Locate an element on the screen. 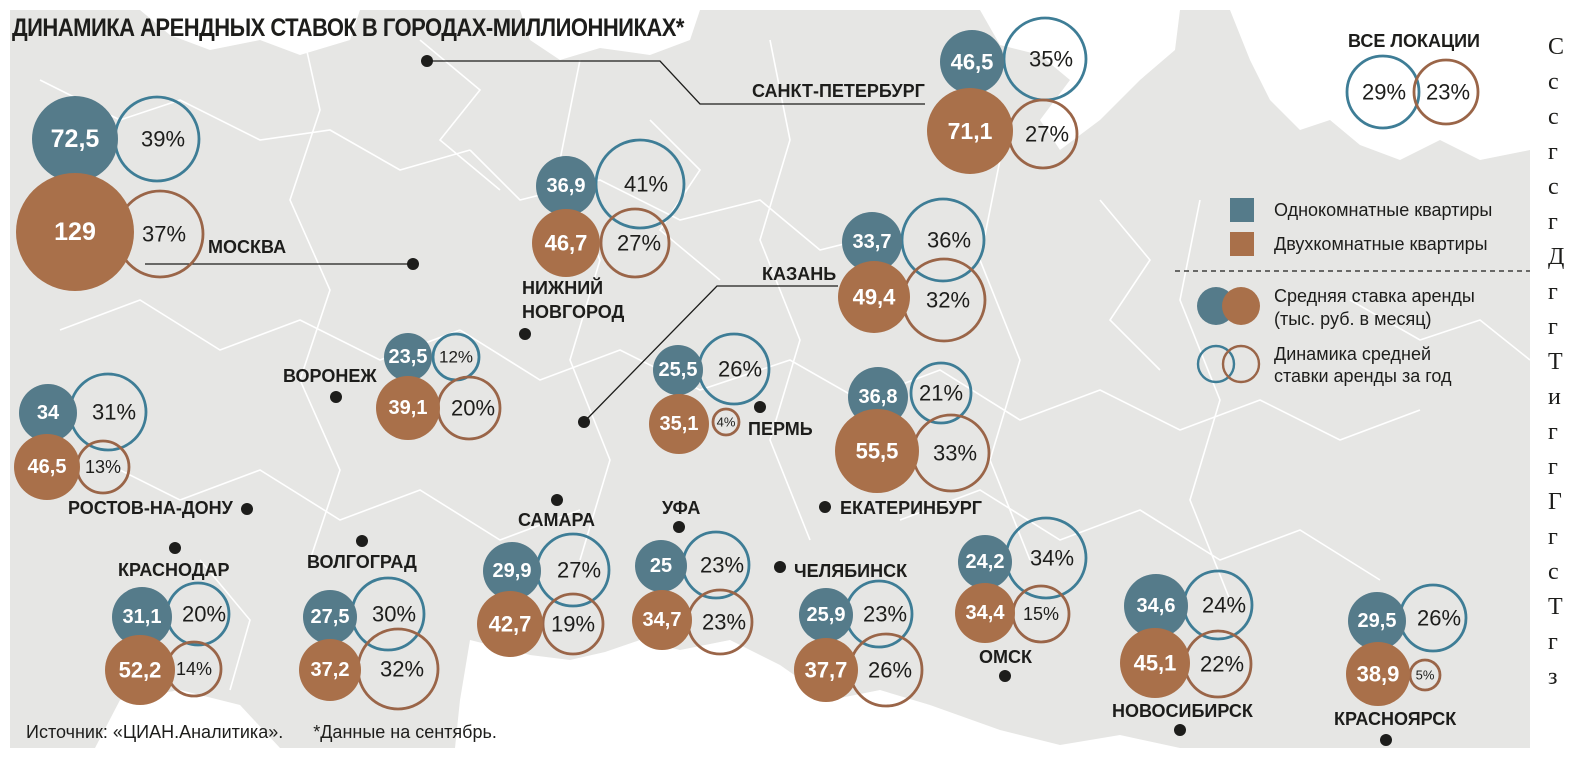 The image size is (1581, 758). all-locations-label: ВСЕ ЛОКАЦИИ is located at coordinates (1414, 41).